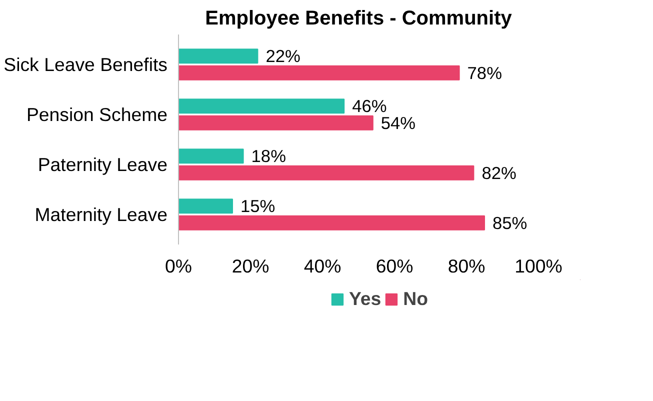  What do you see at coordinates (103, 164) in the screenshot?
I see `y-tick-label: Paternity Leave` at bounding box center [103, 164].